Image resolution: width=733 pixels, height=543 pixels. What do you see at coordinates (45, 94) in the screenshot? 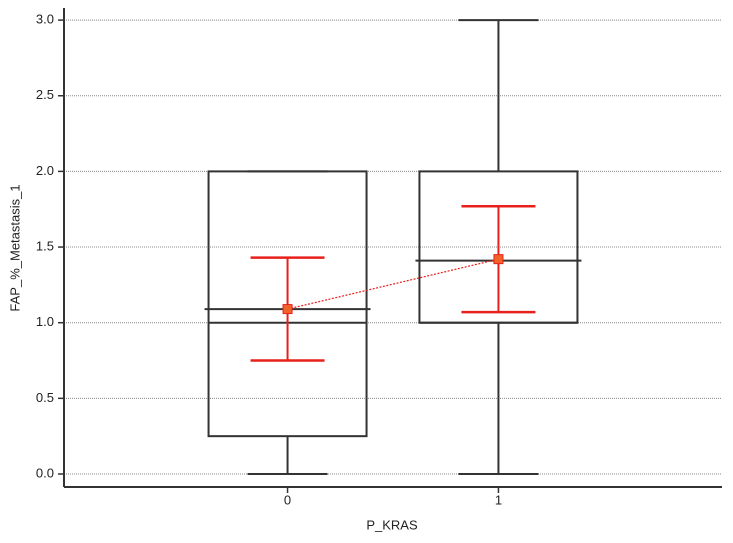
I see `y-tick-label: 2.5` at bounding box center [45, 94].